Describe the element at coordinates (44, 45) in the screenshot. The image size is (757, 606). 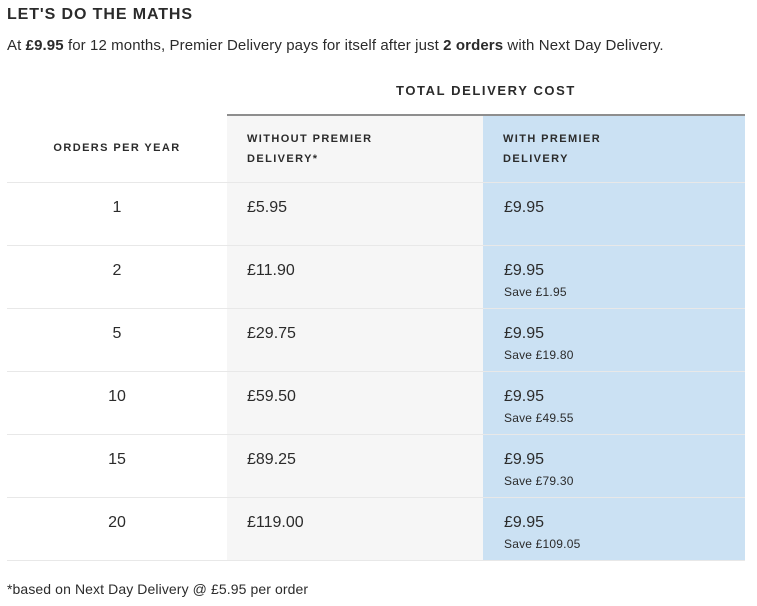
I see `intro-bold-text: £9.95` at that location.